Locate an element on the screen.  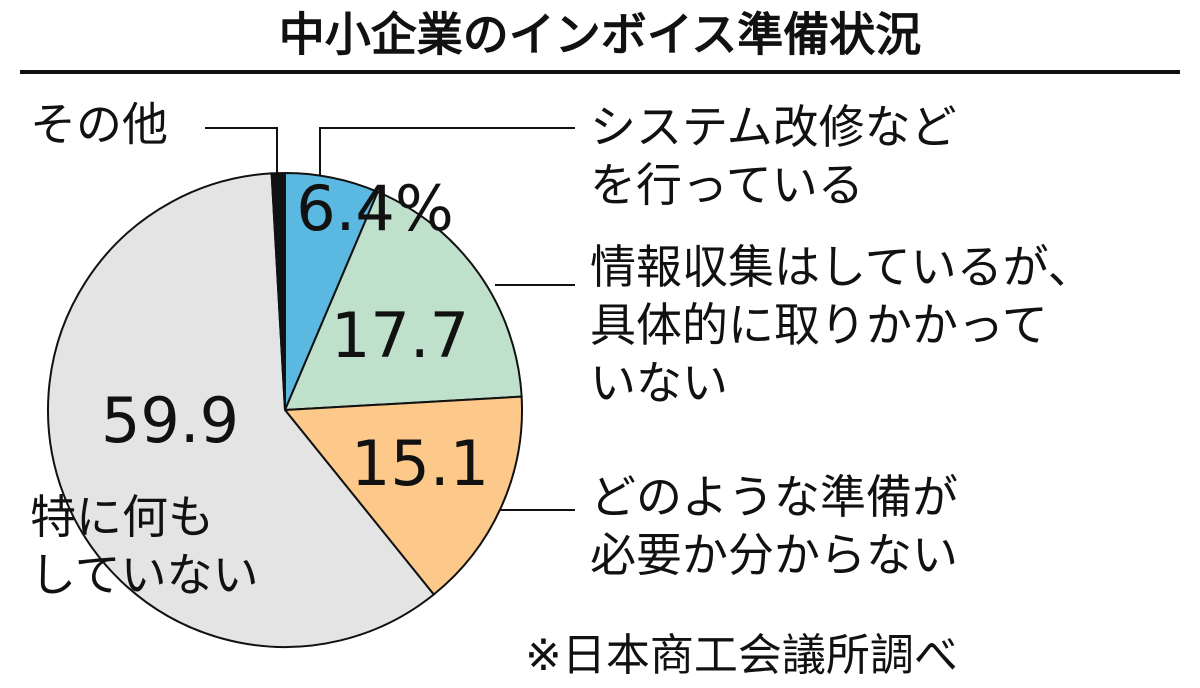
value-label: 17.7 is located at coordinates (400, 335).